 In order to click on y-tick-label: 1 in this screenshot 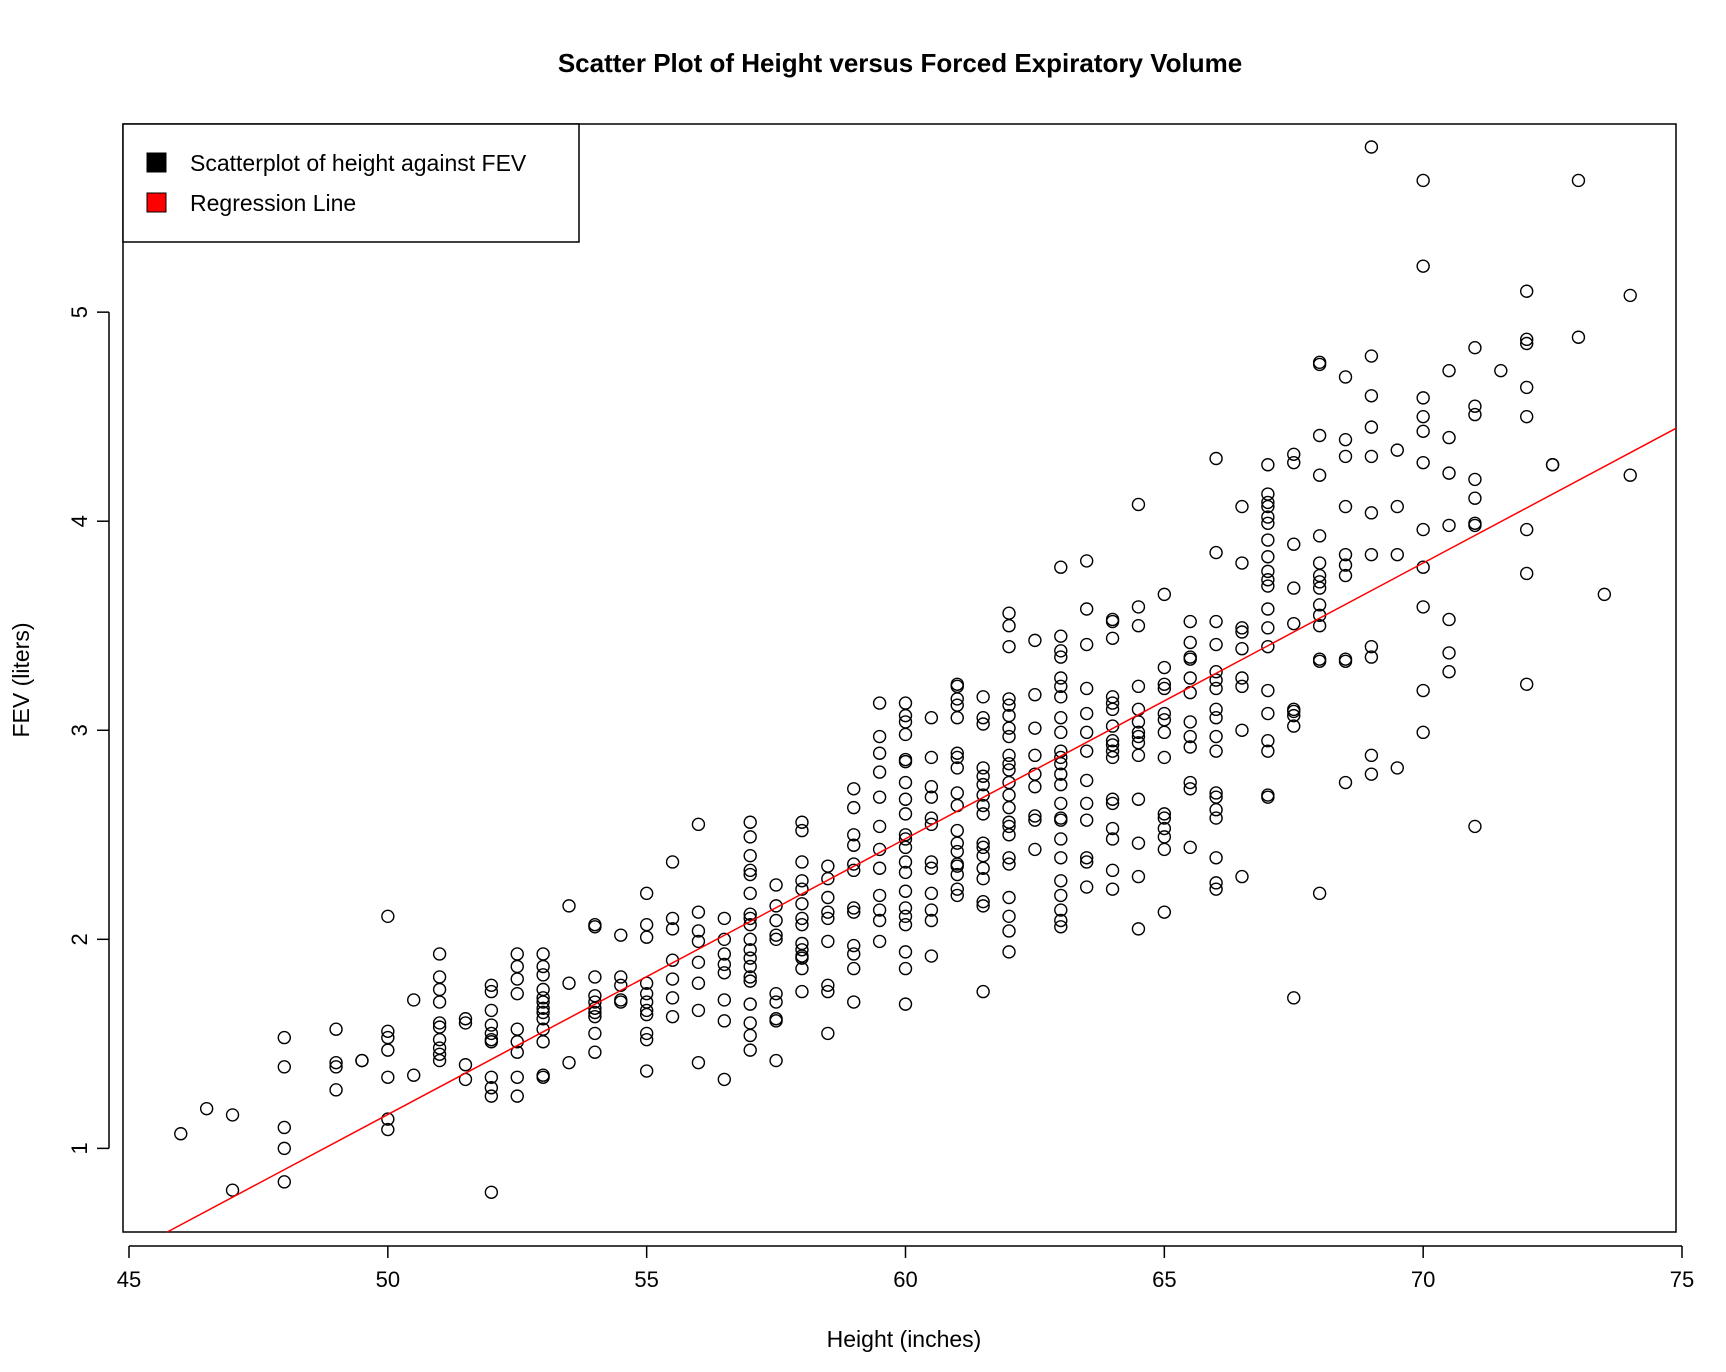, I will do `click(79, 1148)`.